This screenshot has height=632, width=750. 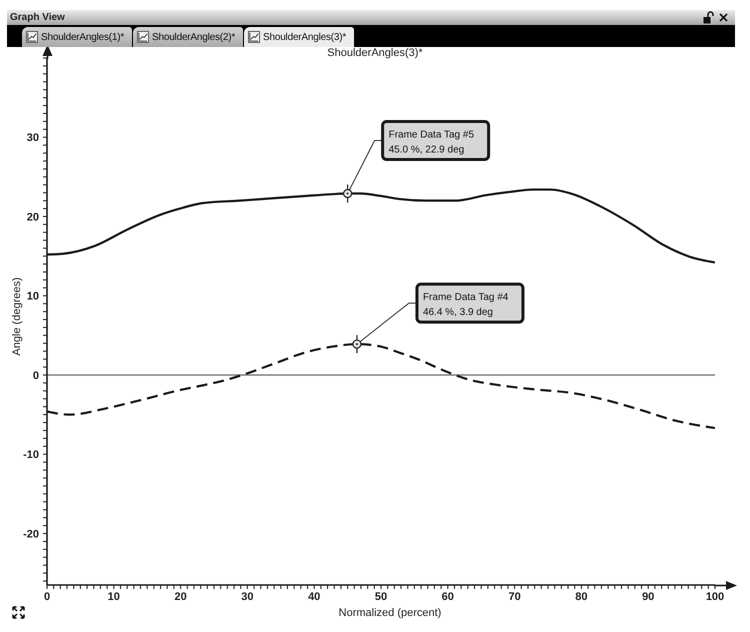 I want to click on chart-title: ShoulderAngles(3)*, so click(x=375, y=53).